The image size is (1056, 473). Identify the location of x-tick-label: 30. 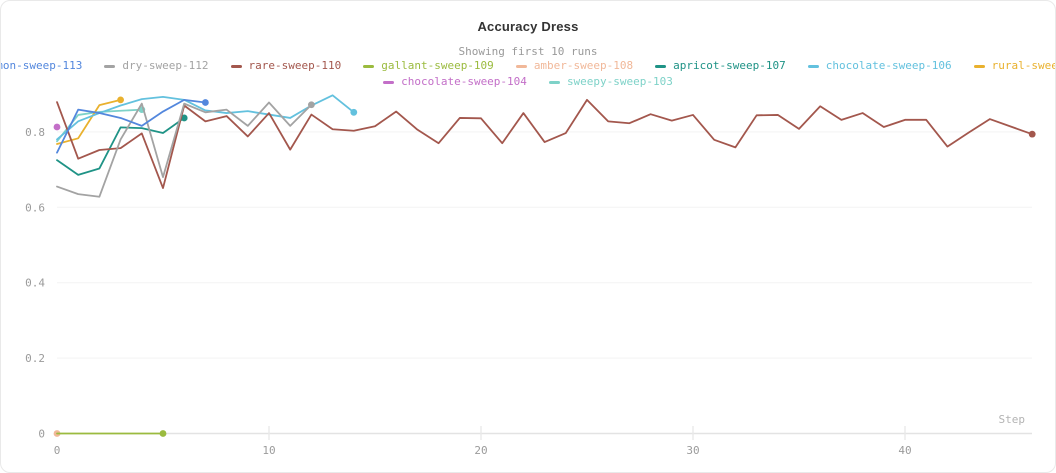
(692, 450).